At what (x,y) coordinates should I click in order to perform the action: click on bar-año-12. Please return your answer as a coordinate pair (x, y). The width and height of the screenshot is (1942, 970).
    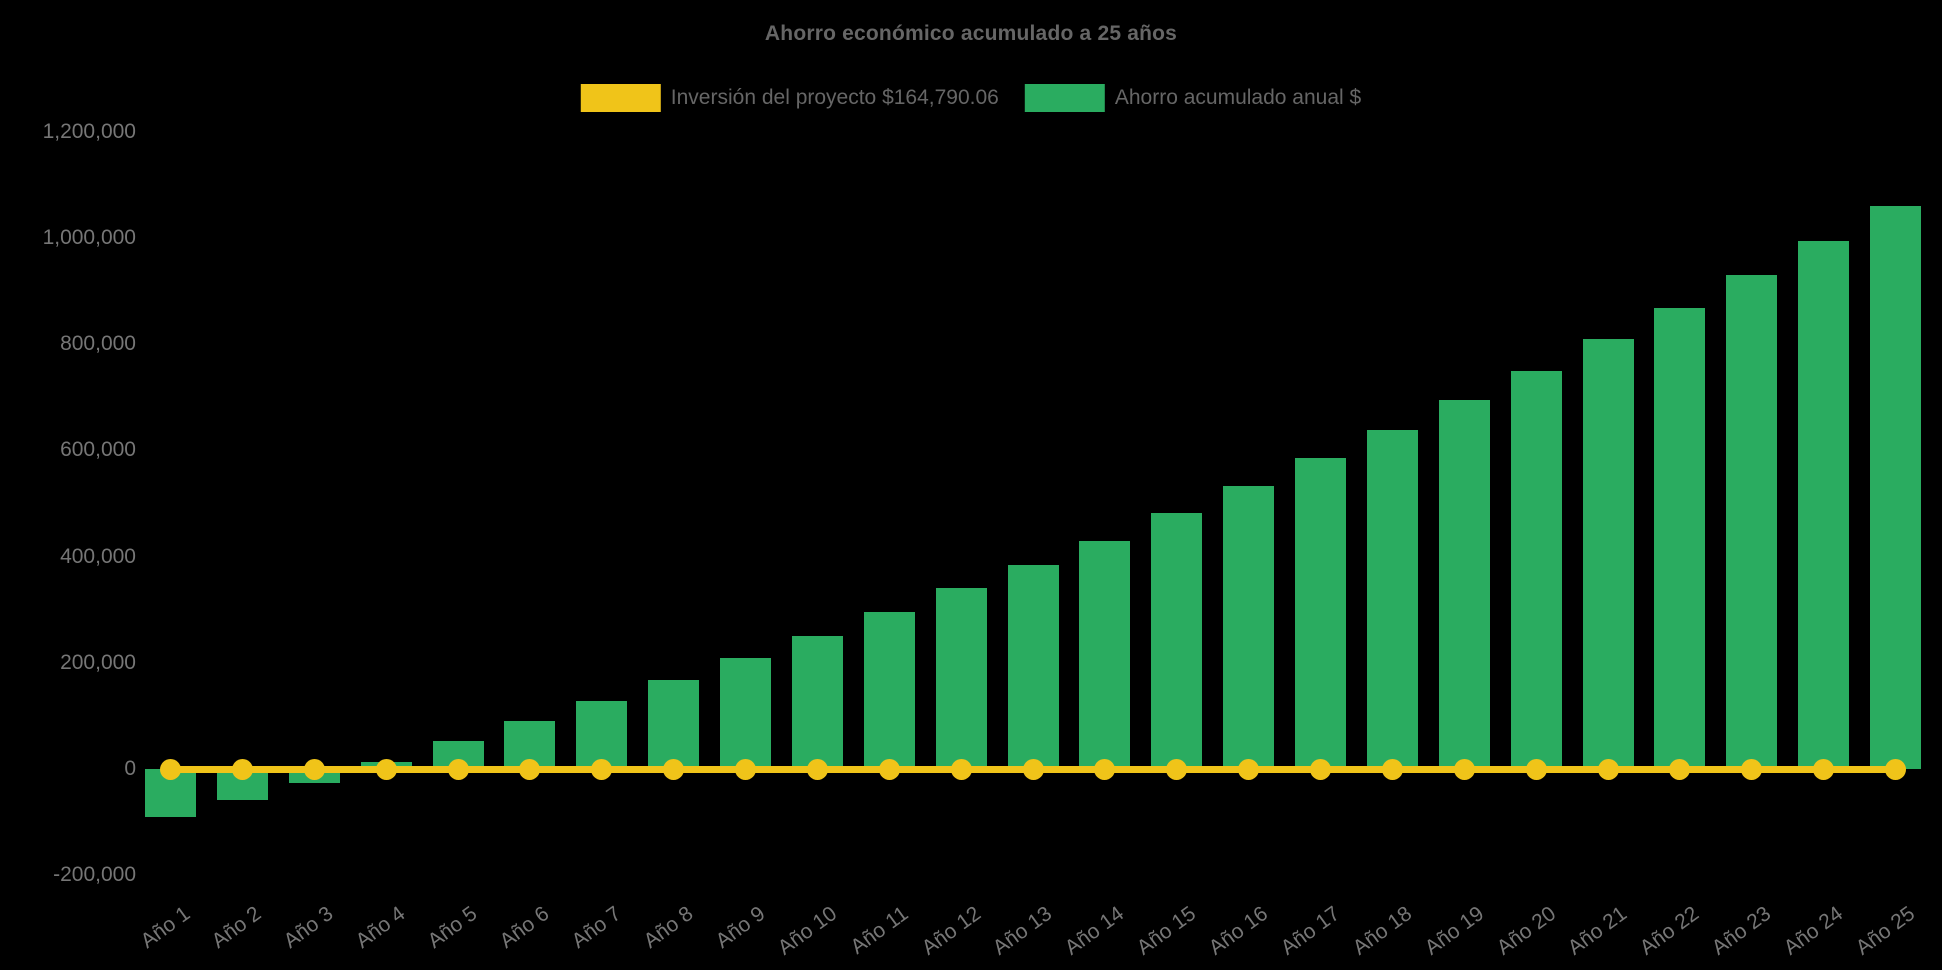
    Looking at the image, I should click on (961, 678).